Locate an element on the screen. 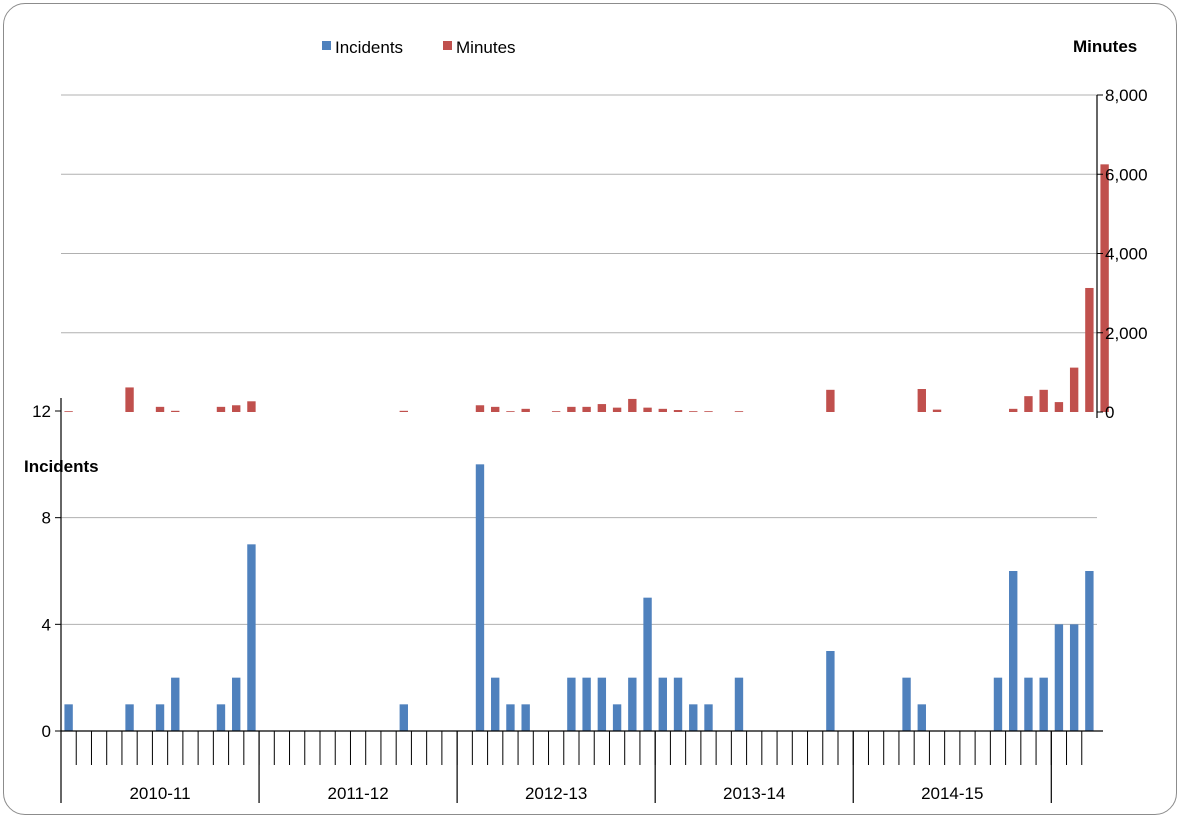 The height and width of the screenshot is (820, 1183). x-group-label: 2012-13 is located at coordinates (556, 793).